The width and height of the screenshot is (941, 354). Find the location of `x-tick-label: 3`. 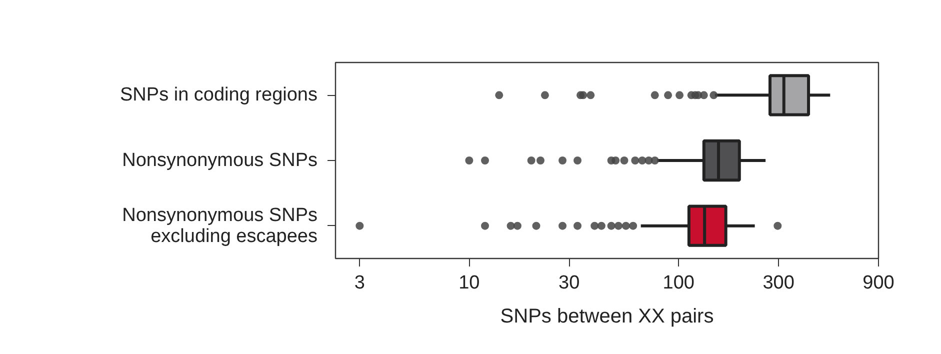

x-tick-label: 3 is located at coordinates (359, 283).